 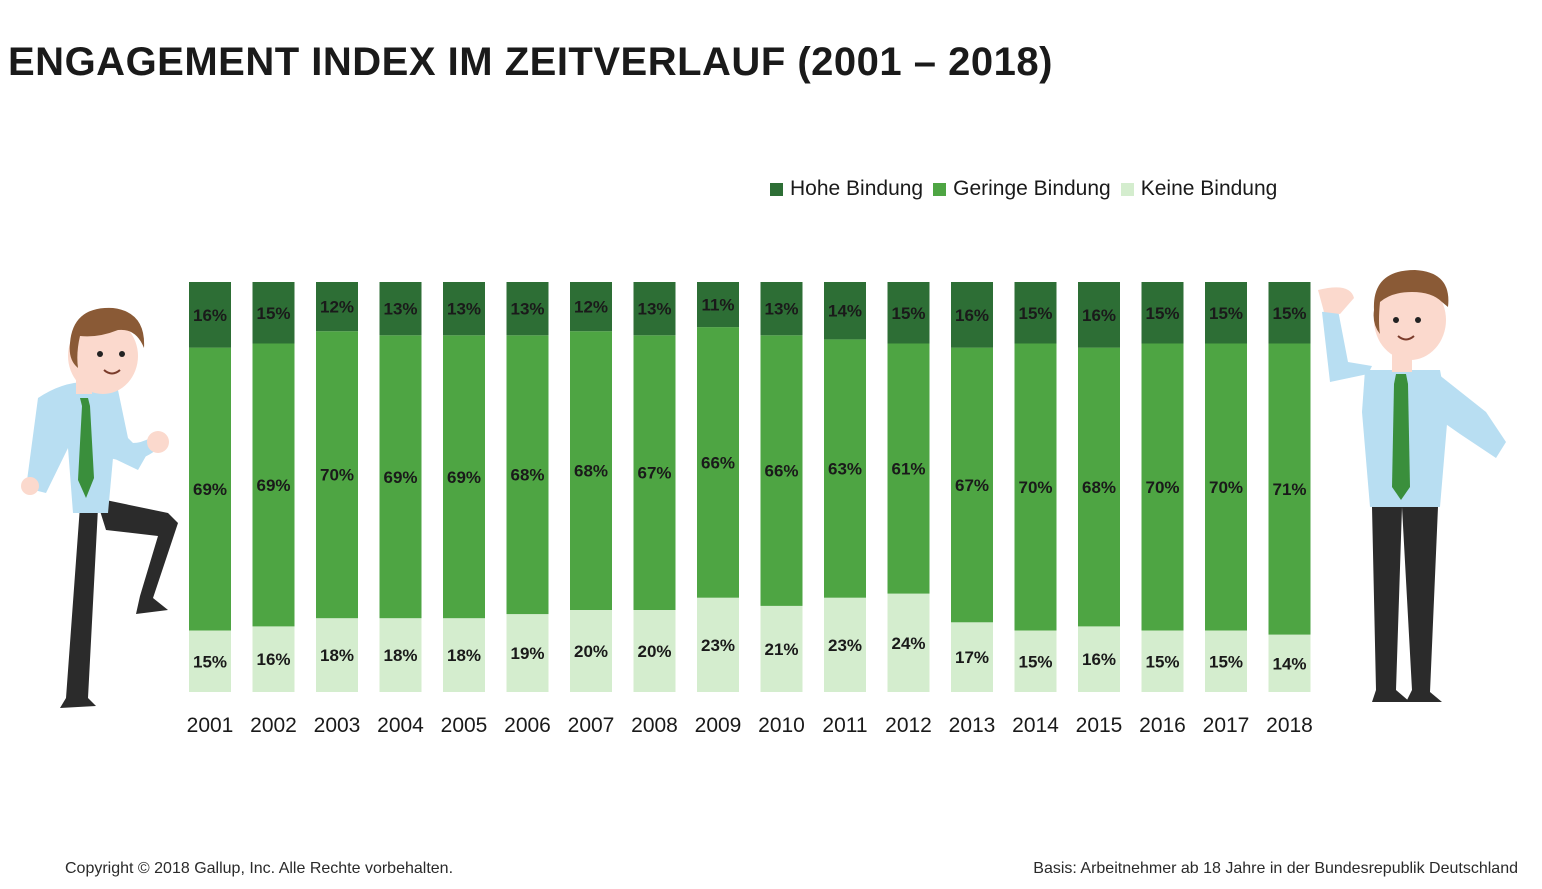 What do you see at coordinates (908, 725) in the screenshot?
I see `x-tick-label-2012: 2012` at bounding box center [908, 725].